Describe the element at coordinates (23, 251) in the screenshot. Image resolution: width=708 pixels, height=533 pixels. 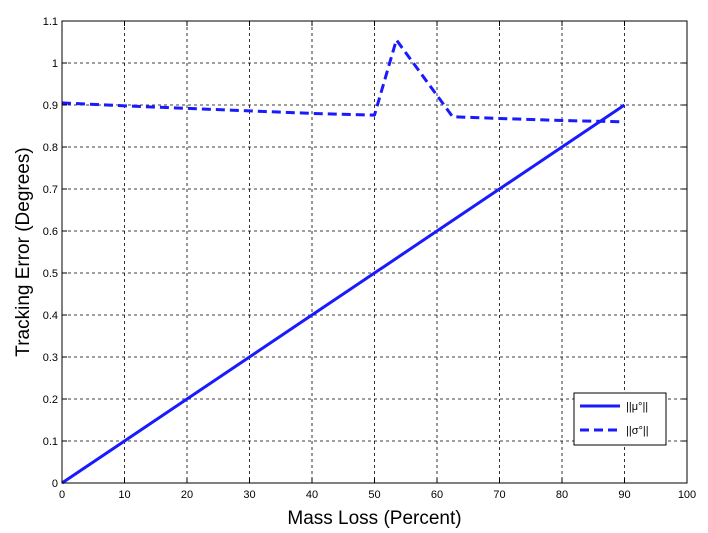
I see `y-axis-title: Tracking Error (Degrees)` at that location.